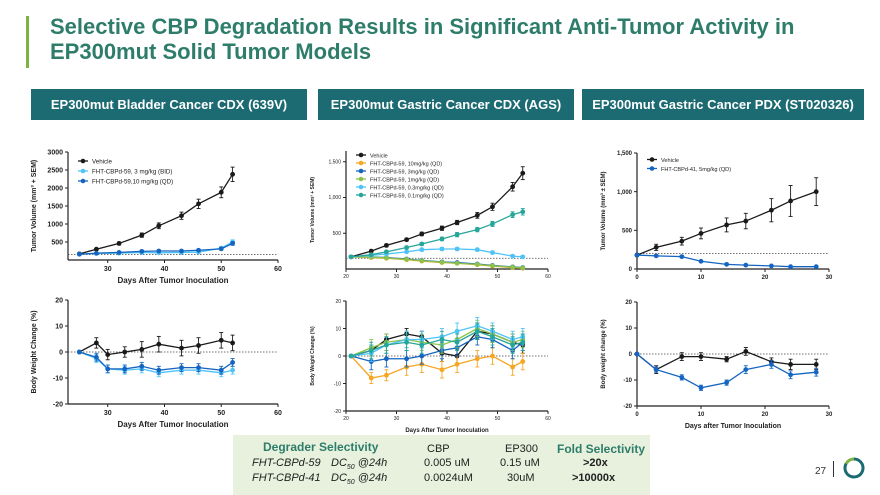 This screenshot has width=880, height=495. Describe the element at coordinates (404, 172) in the screenshot. I see `legend-label: FHT-CBPd-59, 3mg/kg (QD)` at that location.